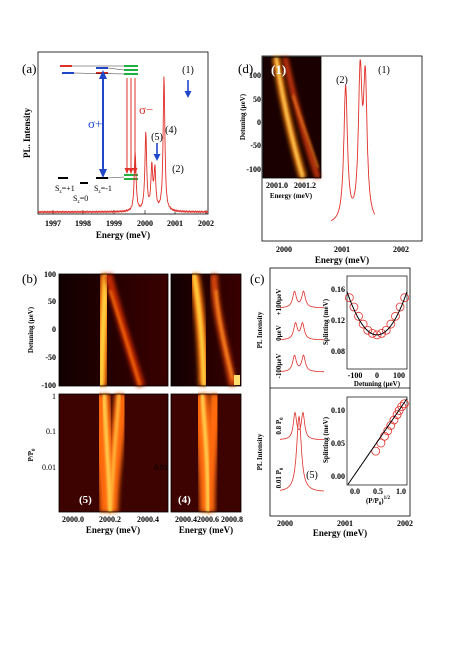 Image resolution: width=457 pixels, height=646 pixels. I want to click on panel-b-left-xticks: 2000.0 2000.2 2000.4, so click(110, 519).